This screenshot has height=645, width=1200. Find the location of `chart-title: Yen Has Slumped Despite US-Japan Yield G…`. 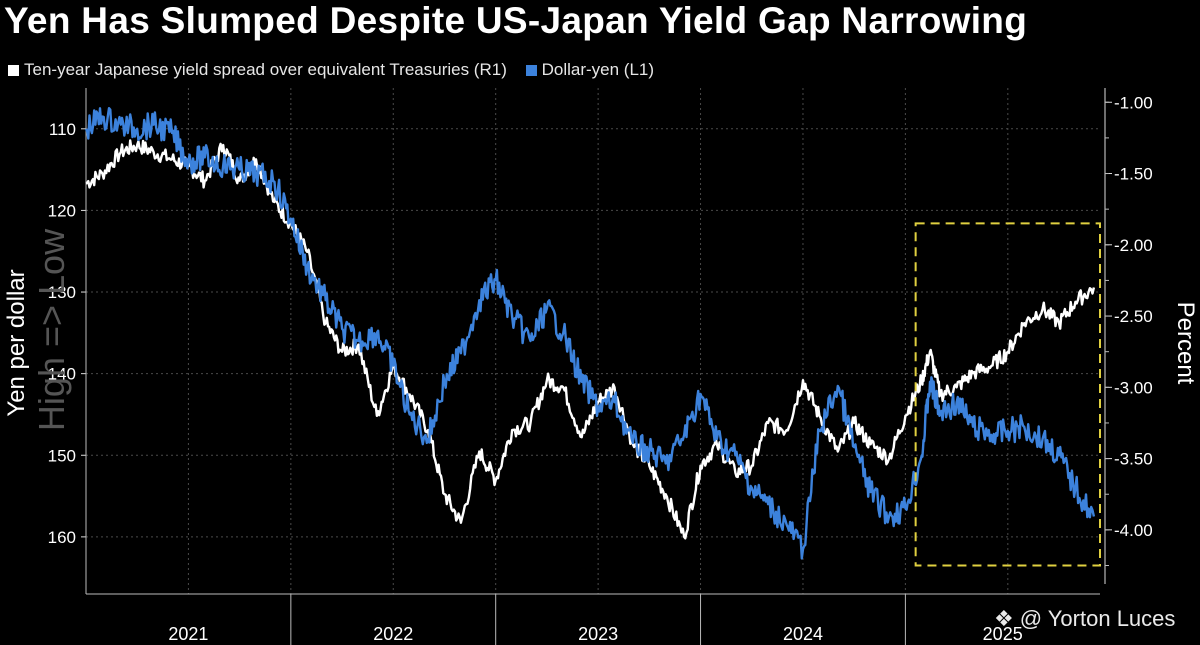

chart-title: Yen Has Slumped Despite US-Japan Yield G… is located at coordinates (516, 20).